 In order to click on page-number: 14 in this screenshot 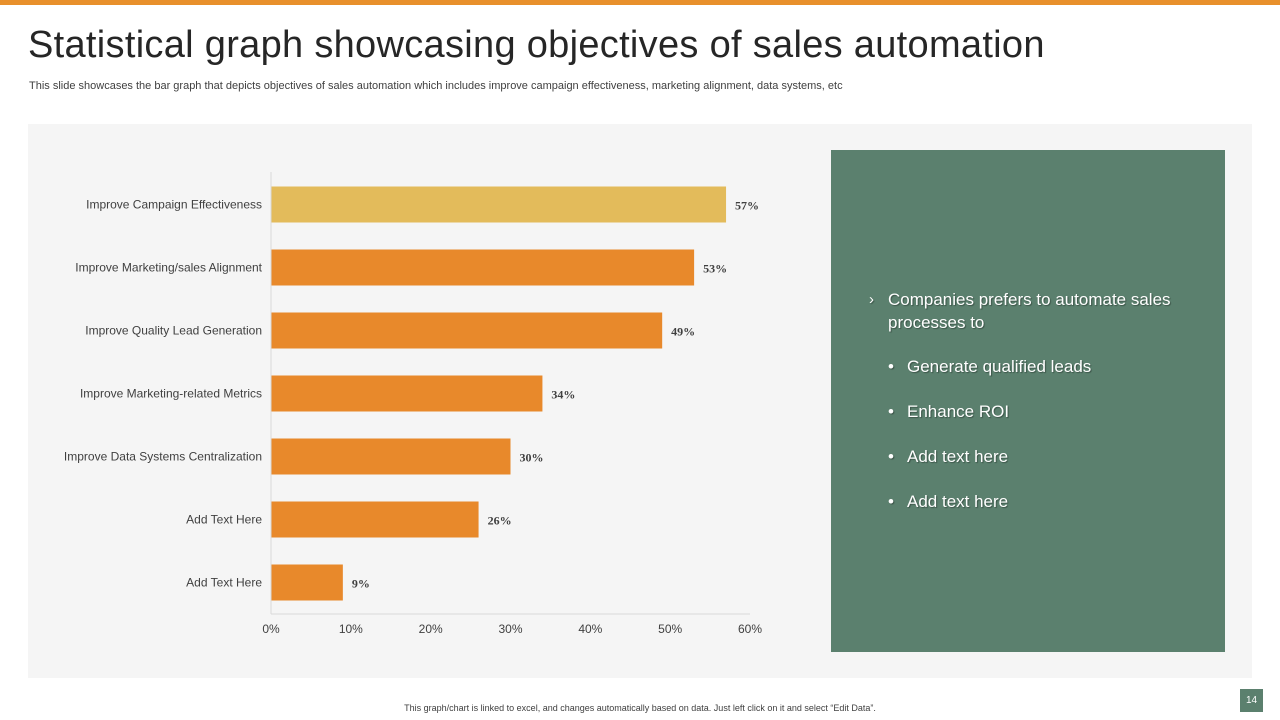, I will do `click(1251, 700)`.